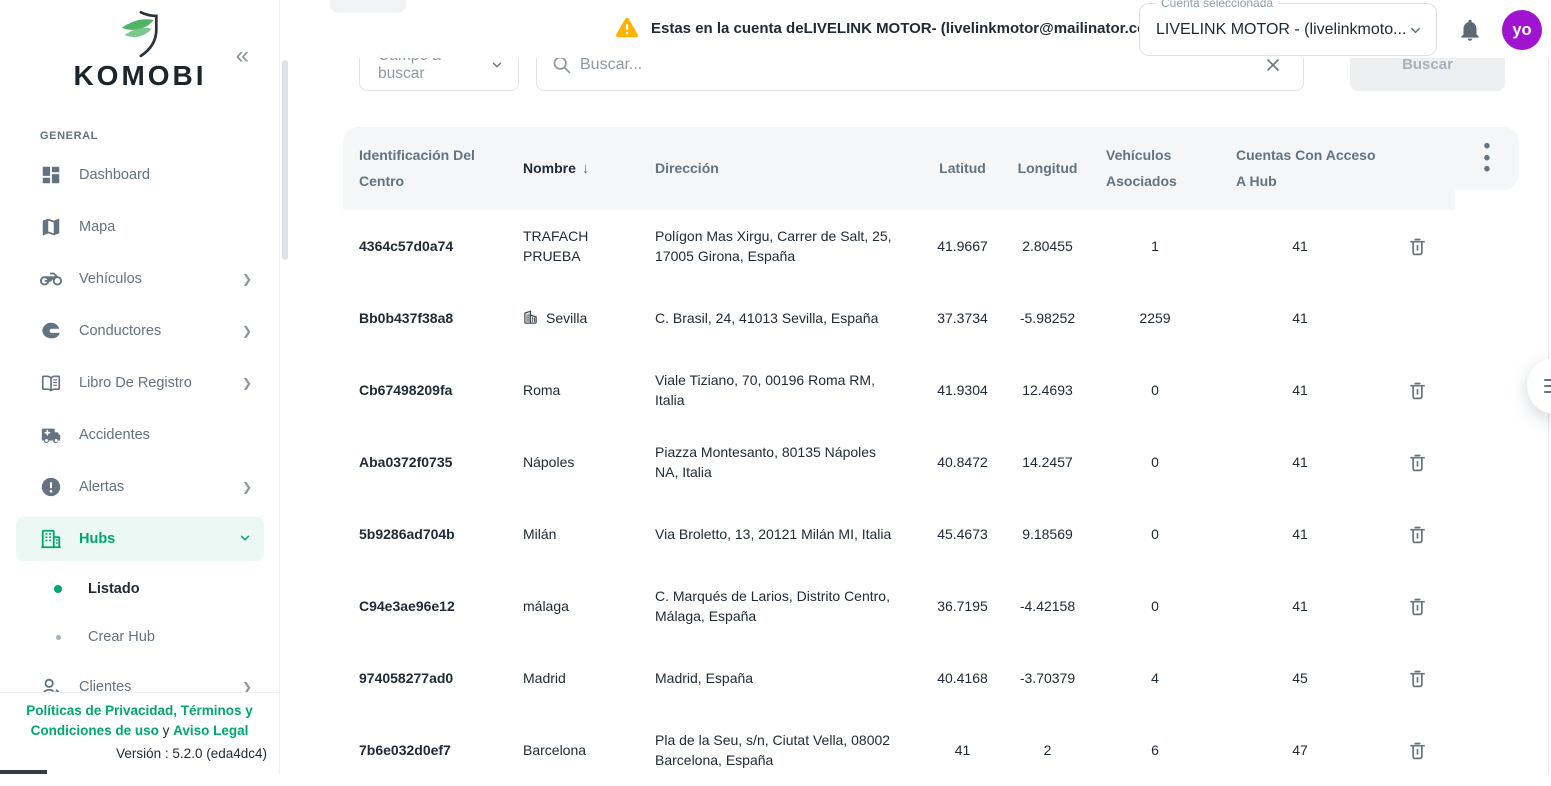  I want to click on column-header-id: Identificación Del Centro, so click(417, 167).